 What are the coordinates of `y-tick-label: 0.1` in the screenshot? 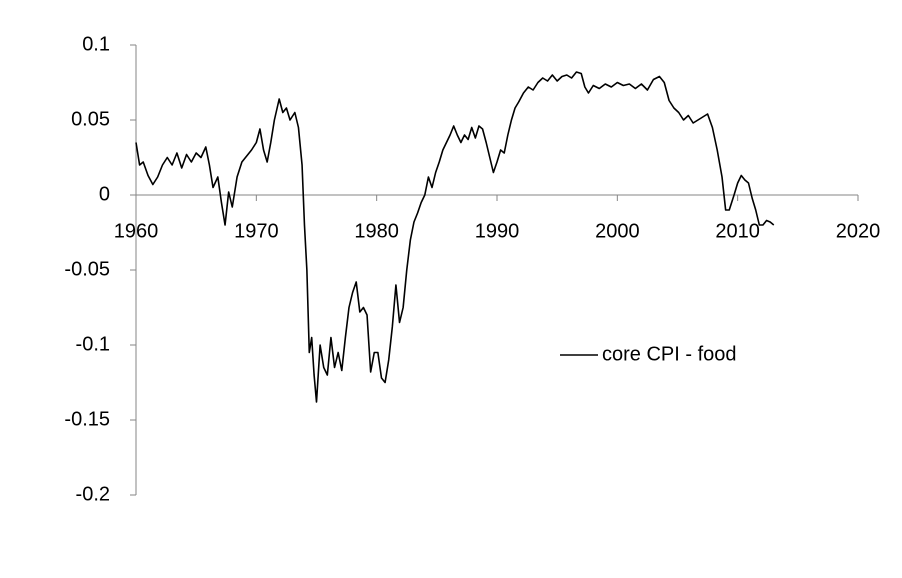 It's located at (96, 44).